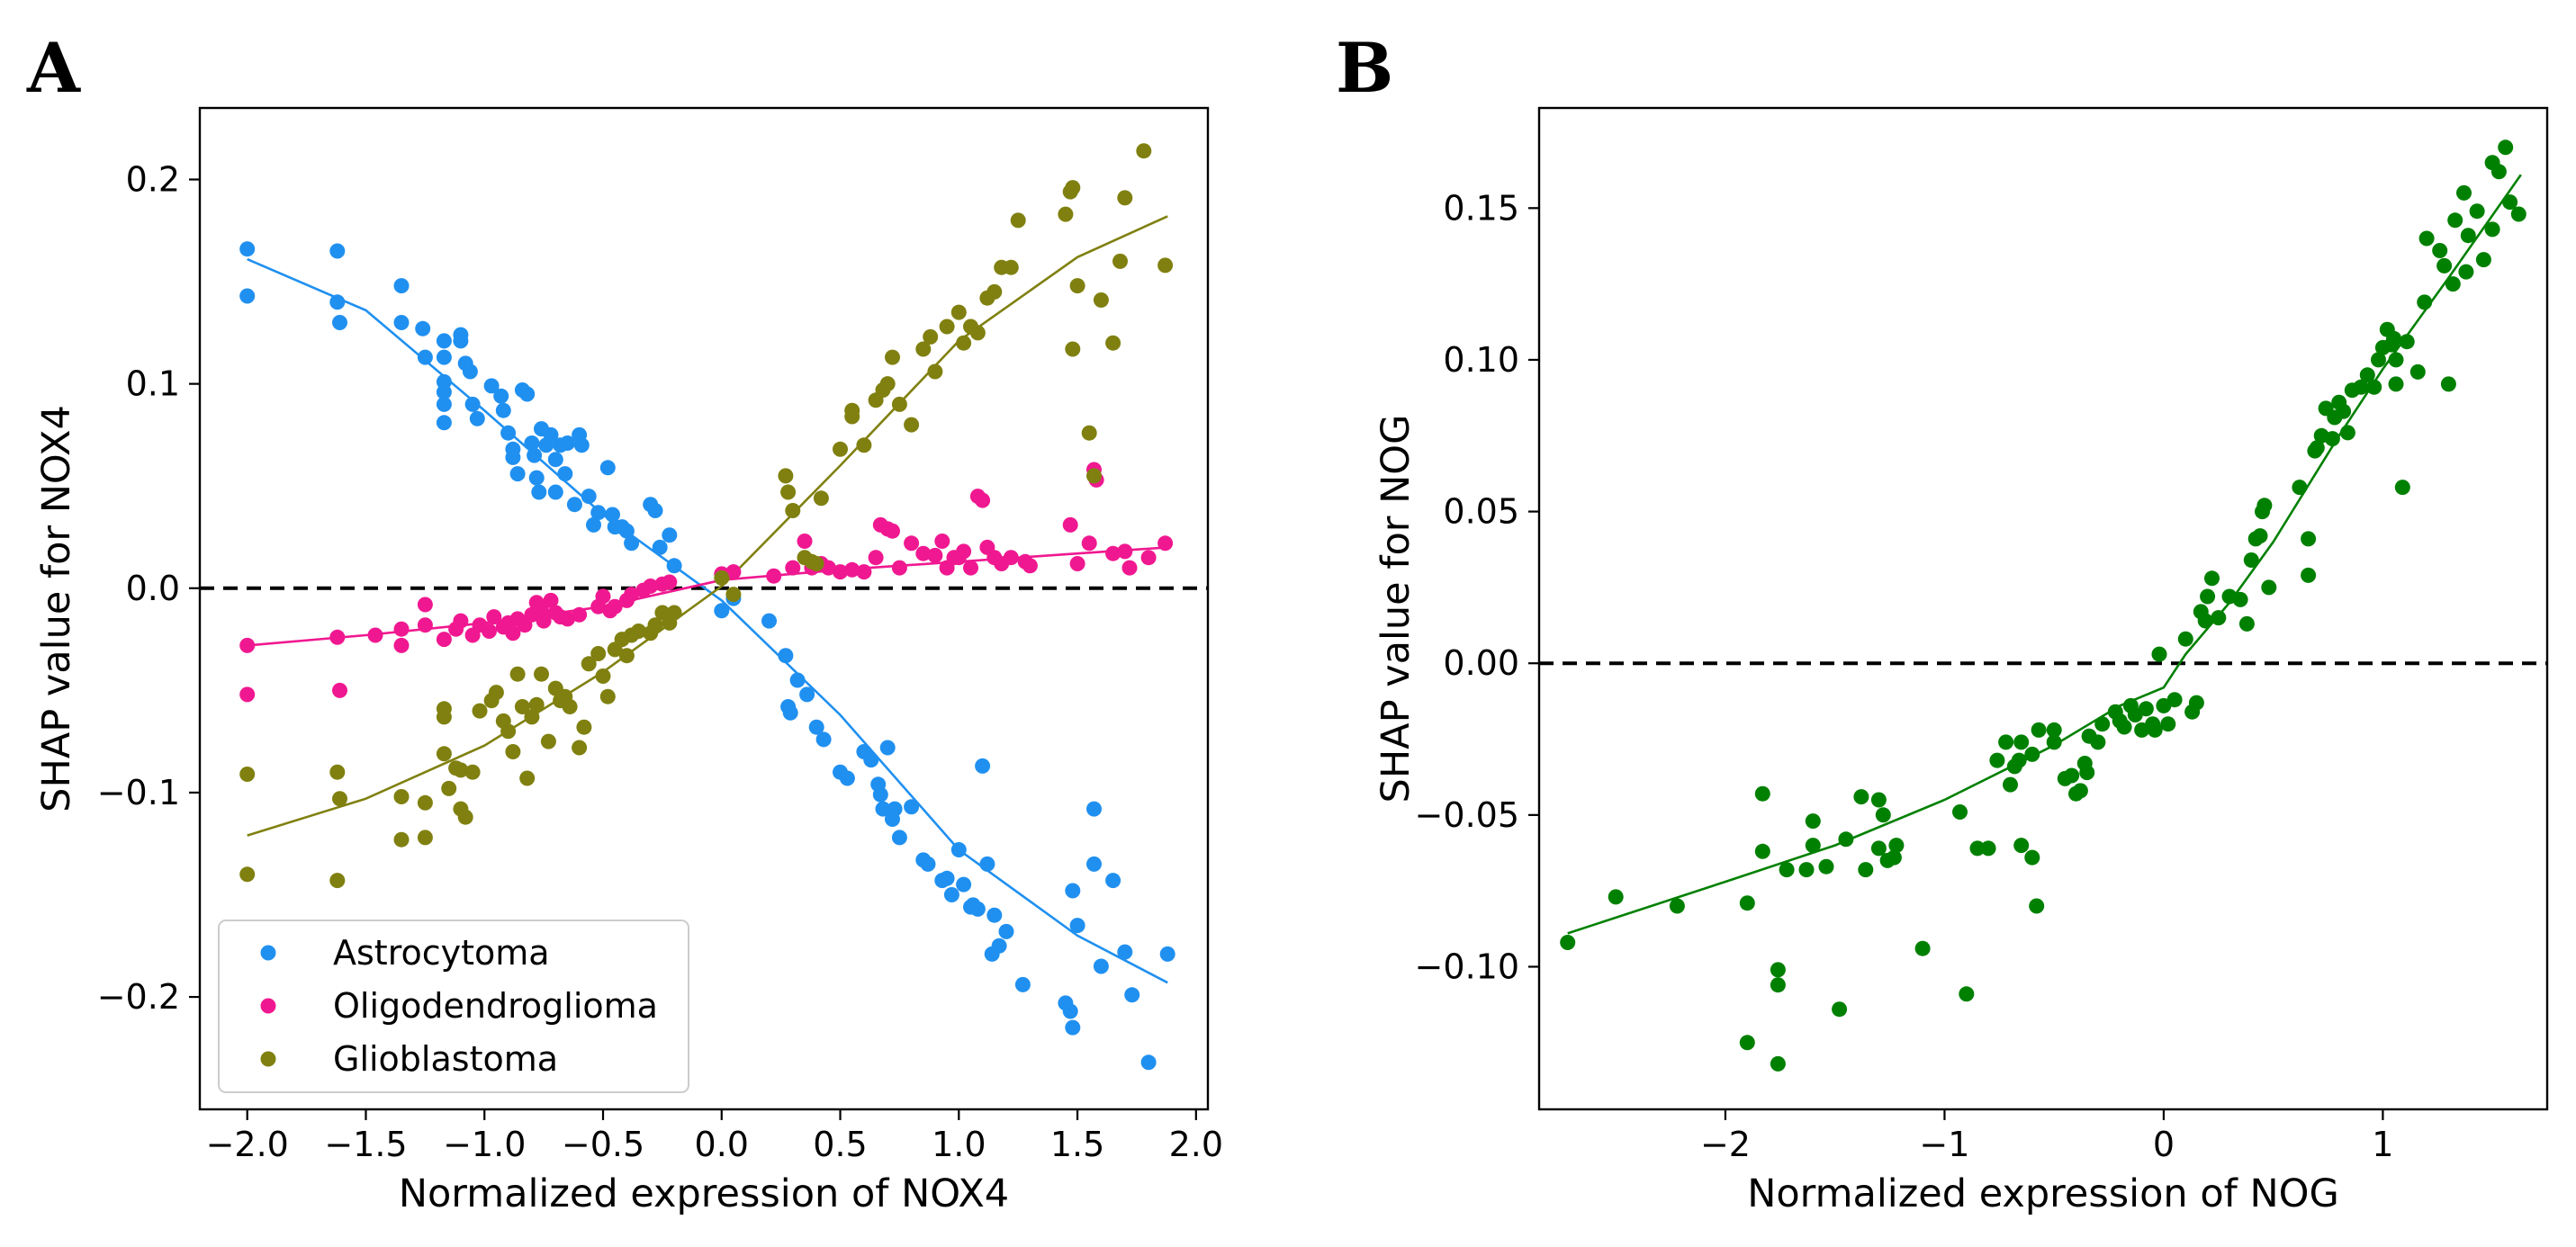  I want to click on legend-marker-glioblastoma, so click(268, 1059).